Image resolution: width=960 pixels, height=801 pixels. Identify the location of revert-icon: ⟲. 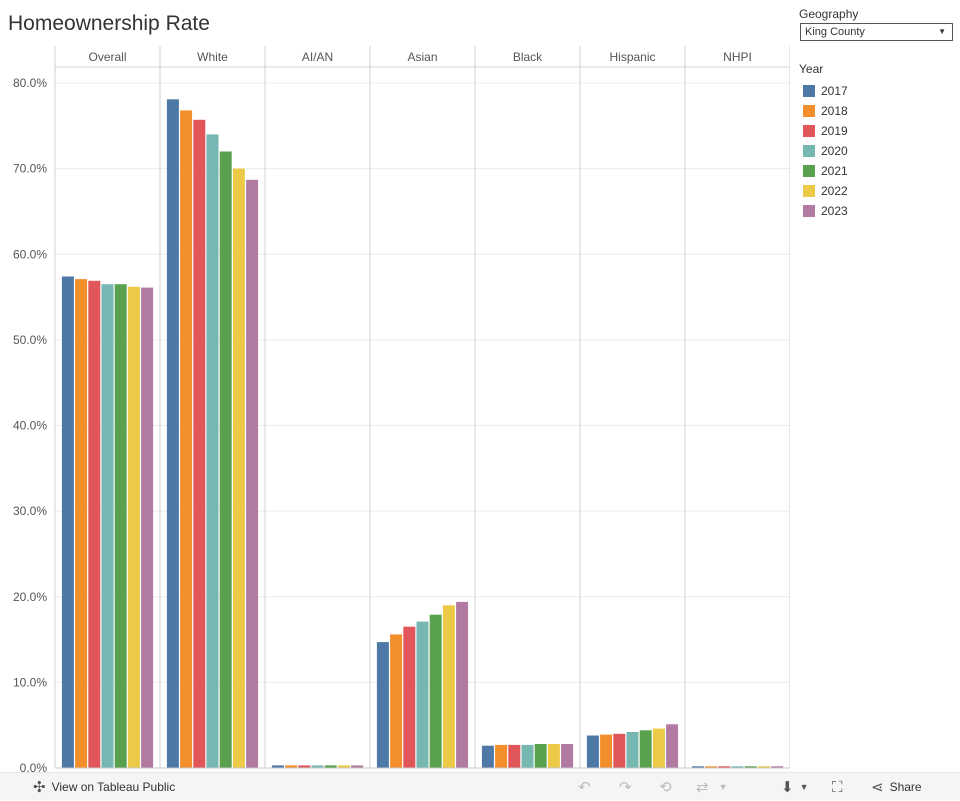
(665, 787).